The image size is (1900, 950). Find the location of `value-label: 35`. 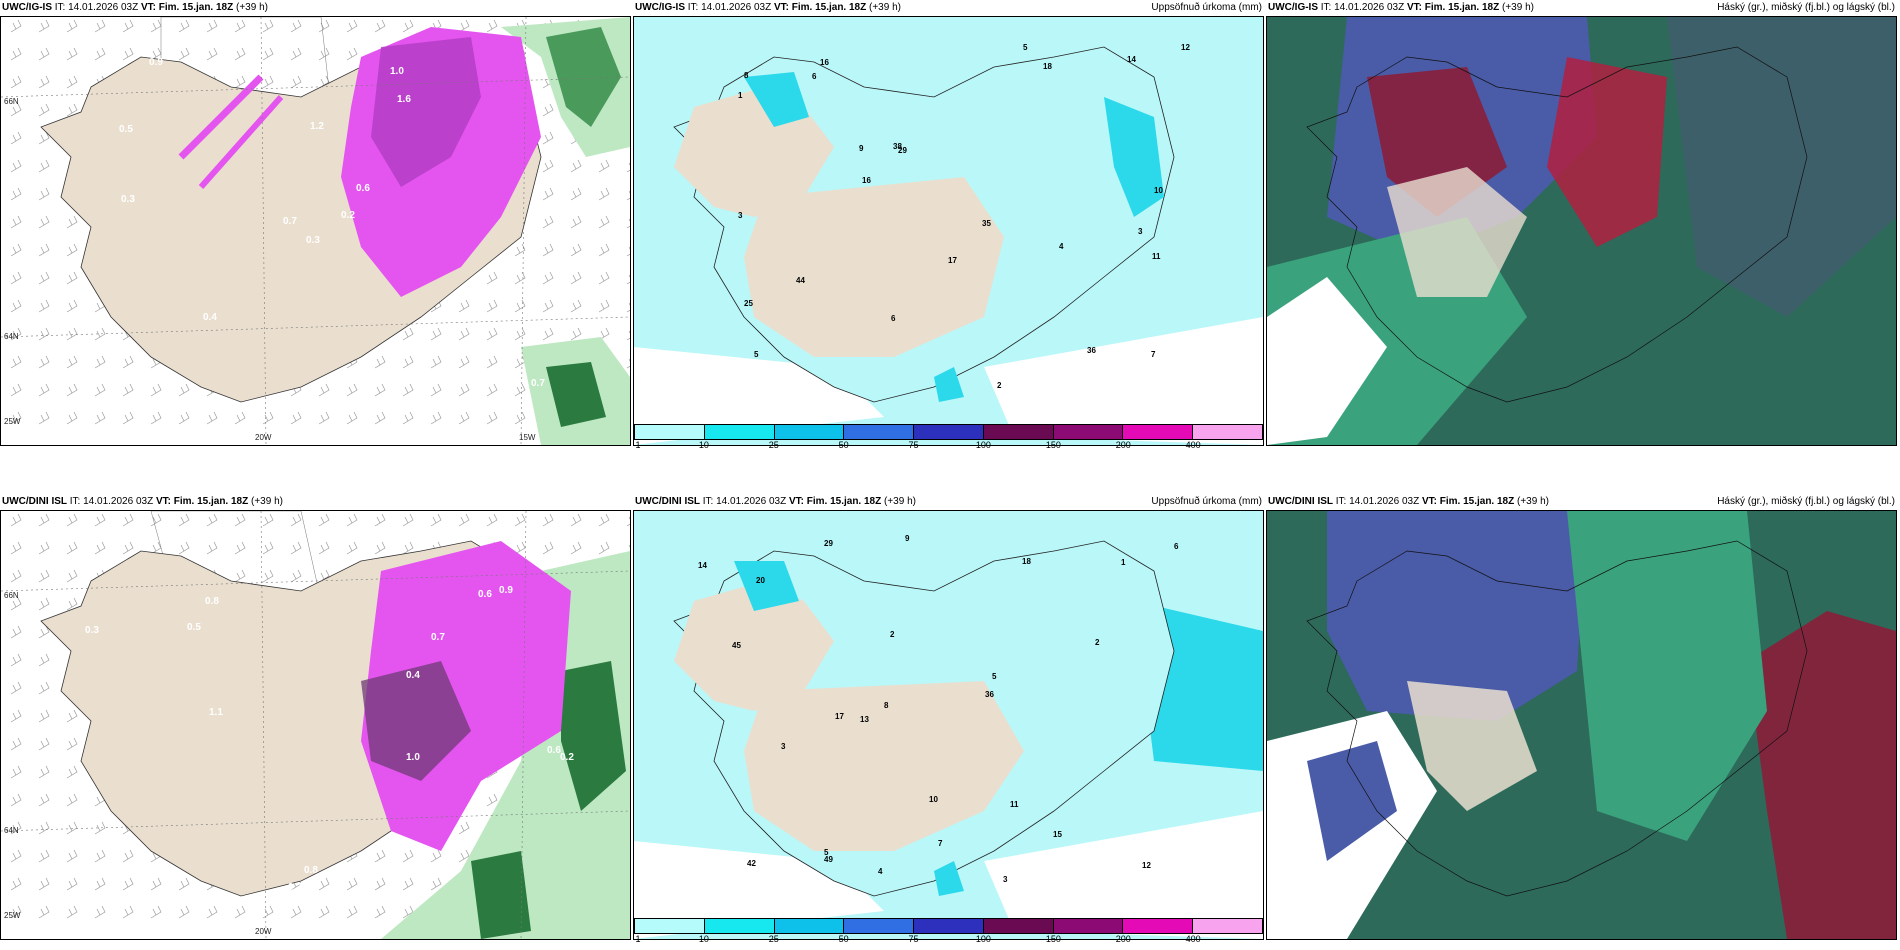

value-label: 35 is located at coordinates (986, 223).